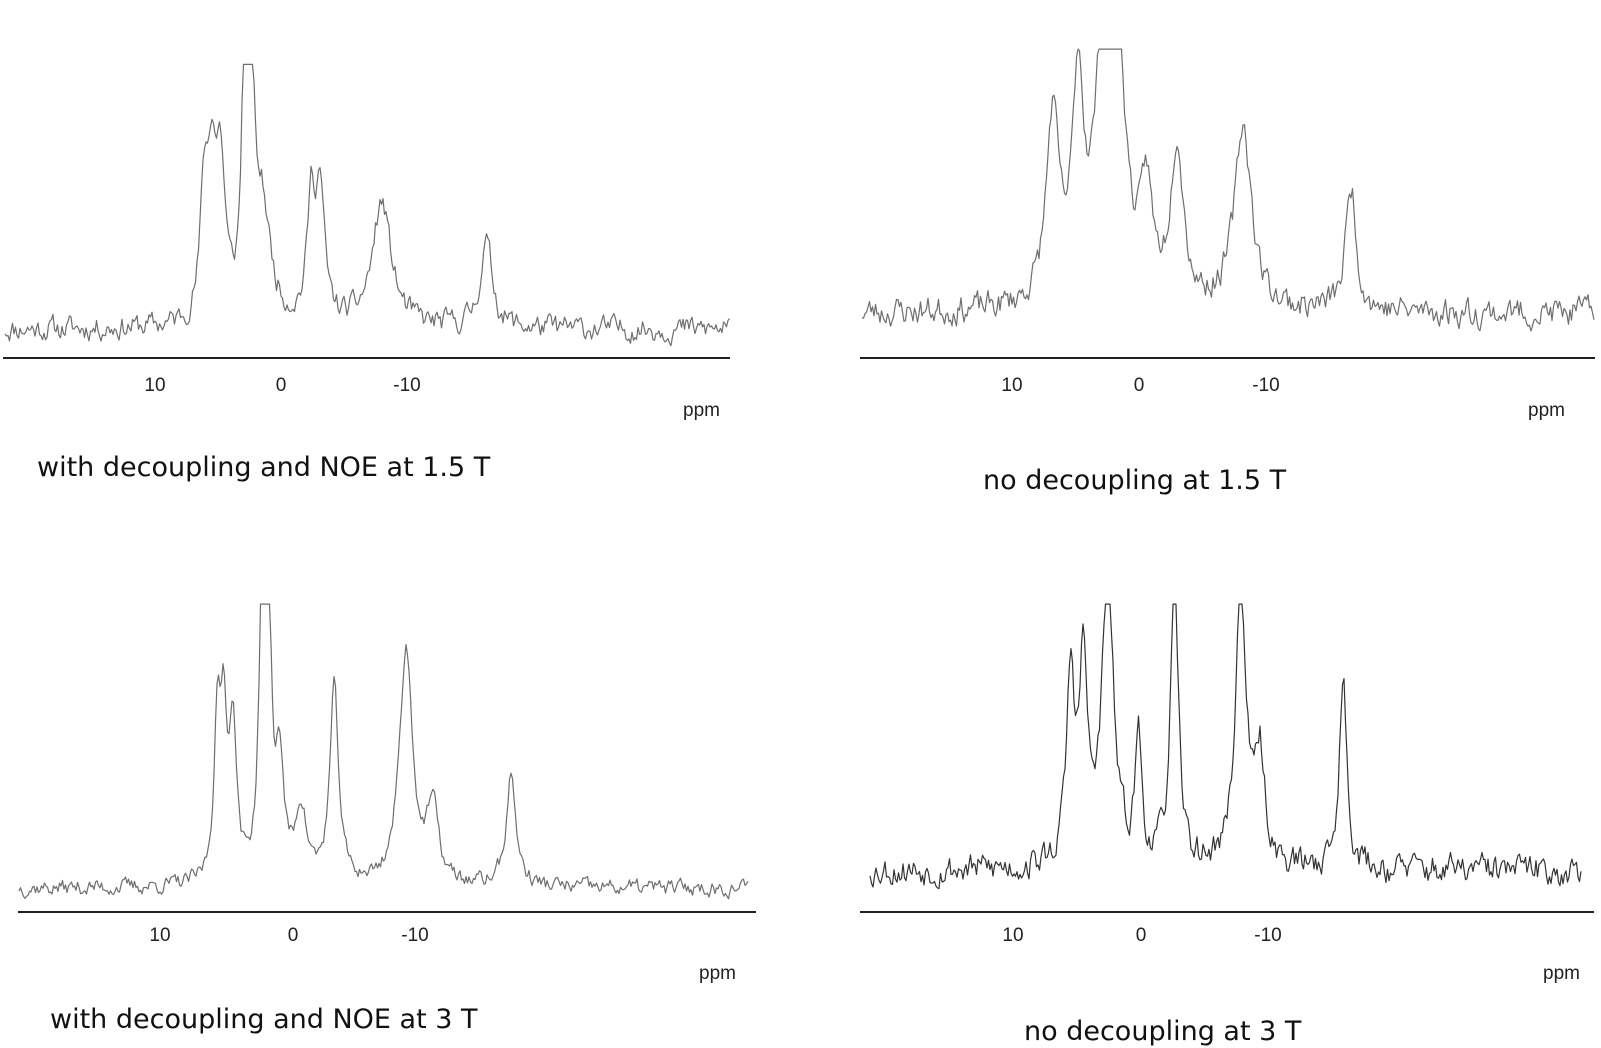  I want to click on panel-caption: no decoupling at 1.5 T, so click(1135, 480).